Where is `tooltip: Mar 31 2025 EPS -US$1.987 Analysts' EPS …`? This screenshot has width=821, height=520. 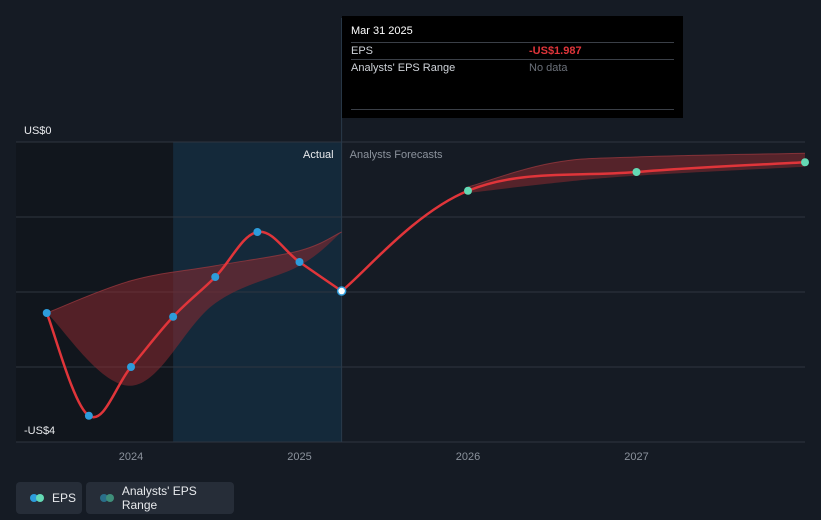 tooltip: Mar 31 2025 EPS -US$1.987 Analysts' EPS … is located at coordinates (512, 67).